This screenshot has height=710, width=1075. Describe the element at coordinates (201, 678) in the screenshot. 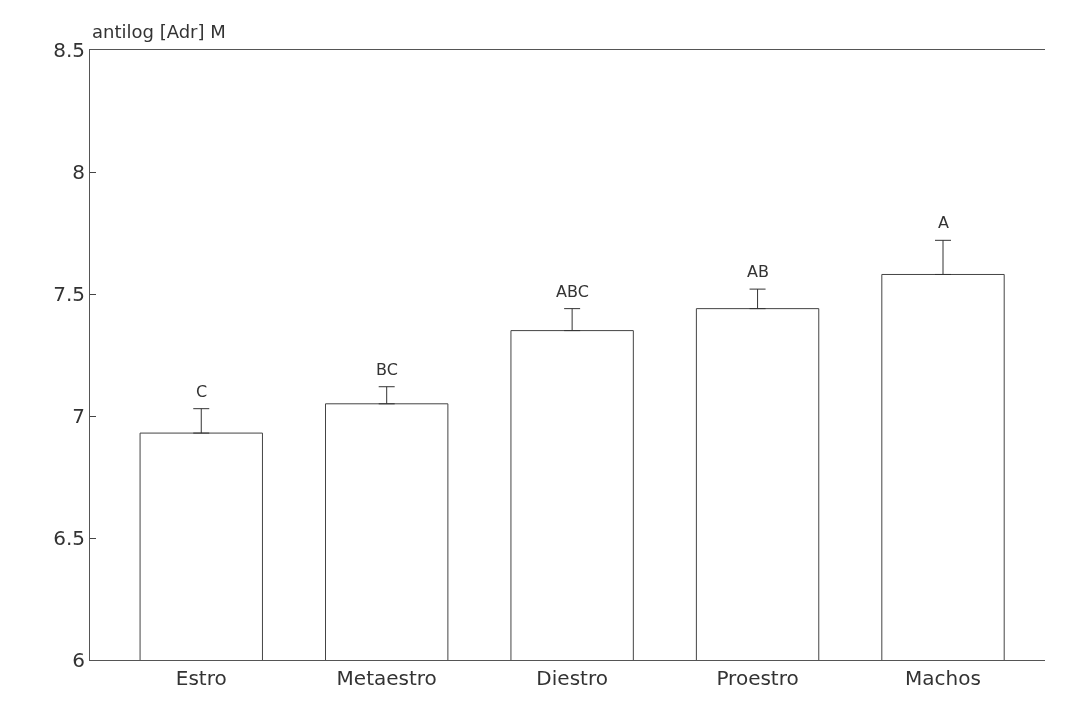

I see `x-tick-label: Estro` at that location.